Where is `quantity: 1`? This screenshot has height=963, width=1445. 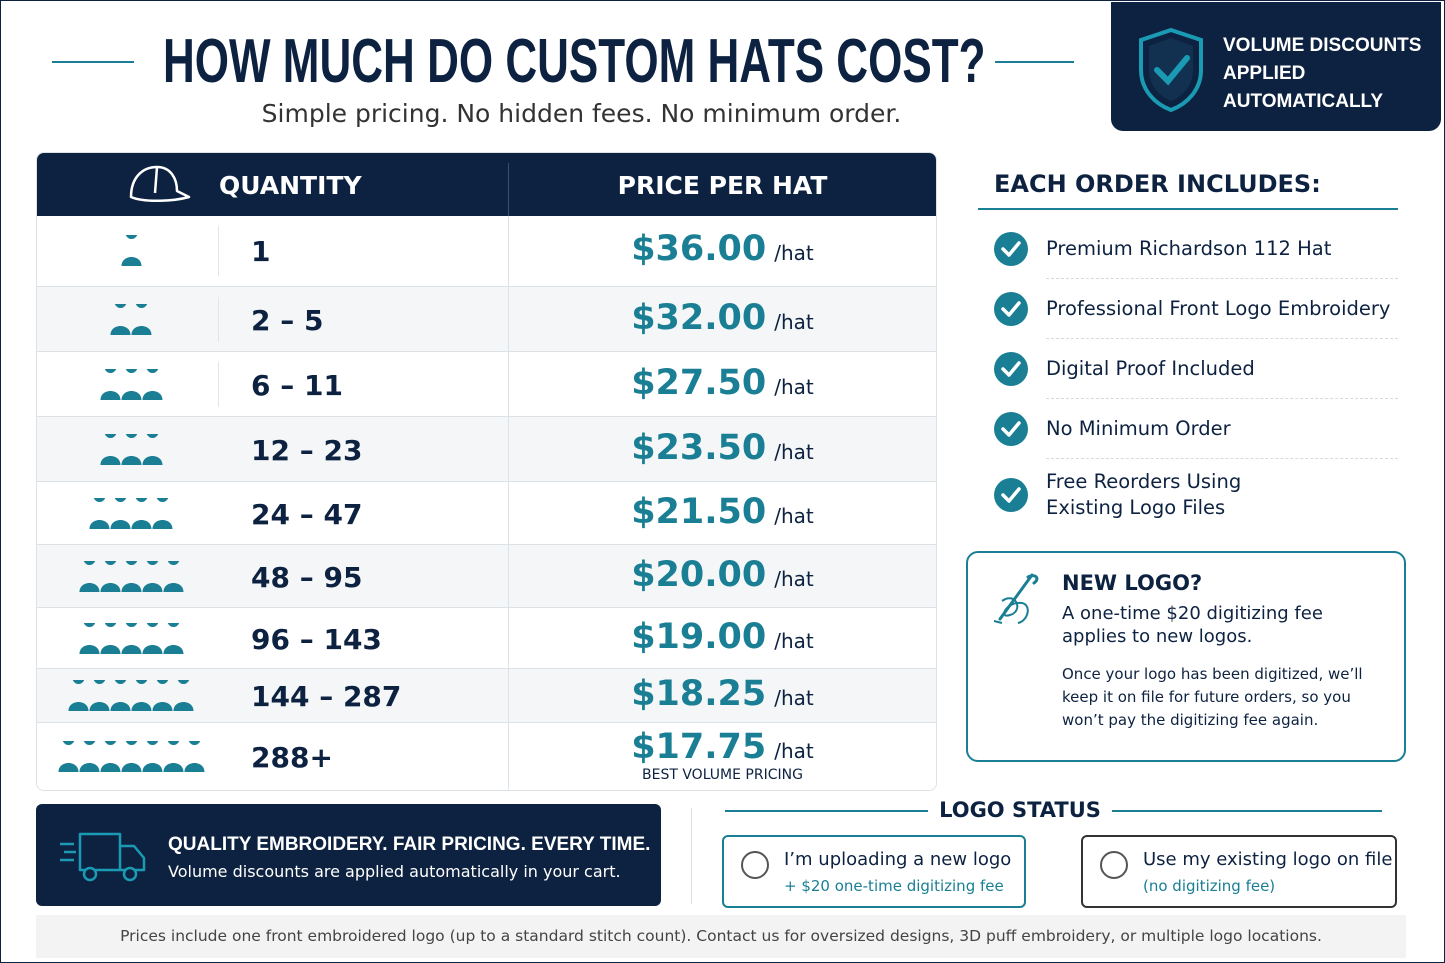 quantity: 1 is located at coordinates (261, 251).